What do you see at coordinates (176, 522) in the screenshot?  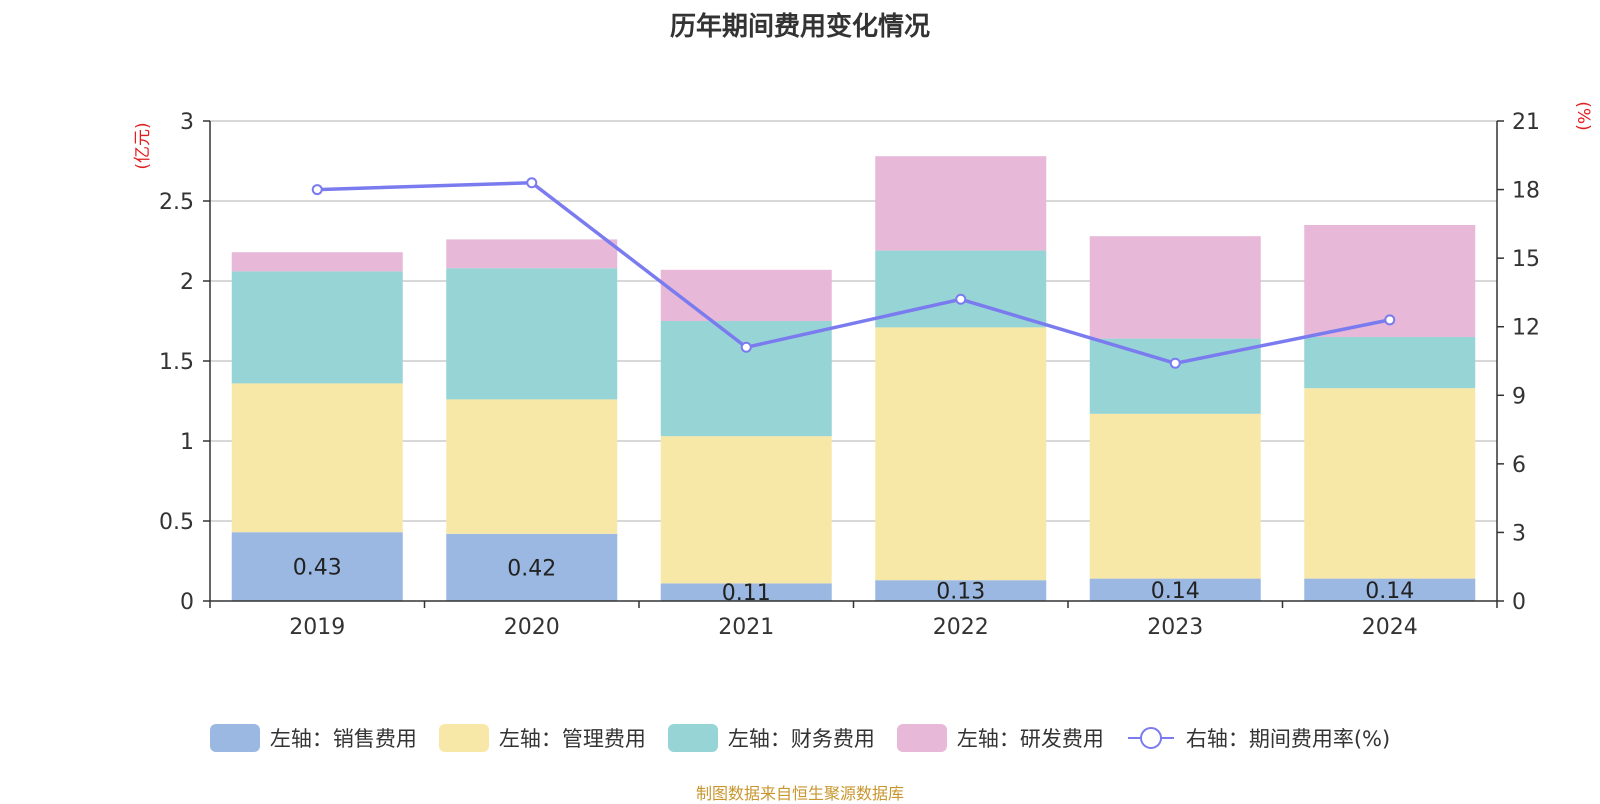 I see `left-tick-label: 0.5` at bounding box center [176, 522].